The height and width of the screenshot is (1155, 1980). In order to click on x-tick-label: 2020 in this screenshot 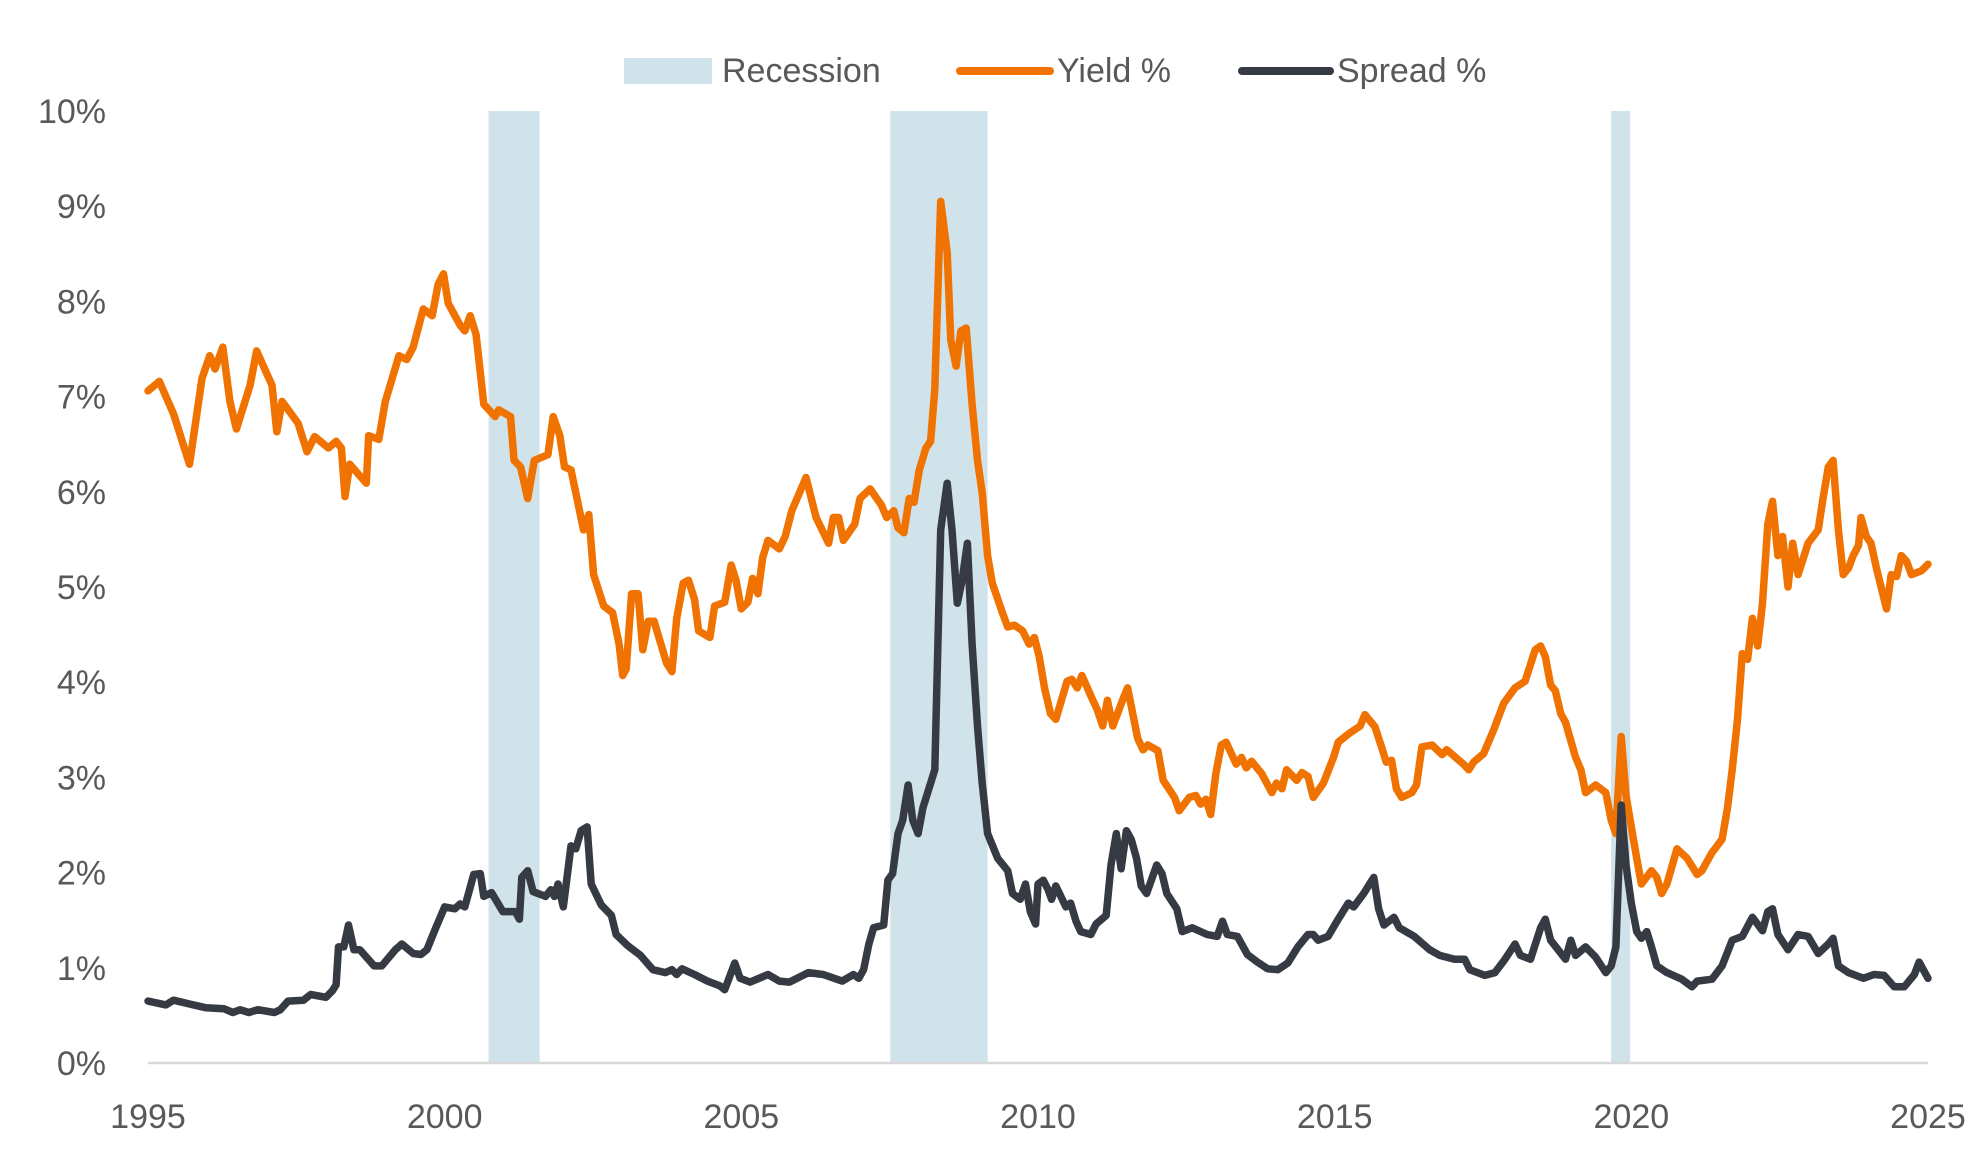, I will do `click(1632, 1117)`.